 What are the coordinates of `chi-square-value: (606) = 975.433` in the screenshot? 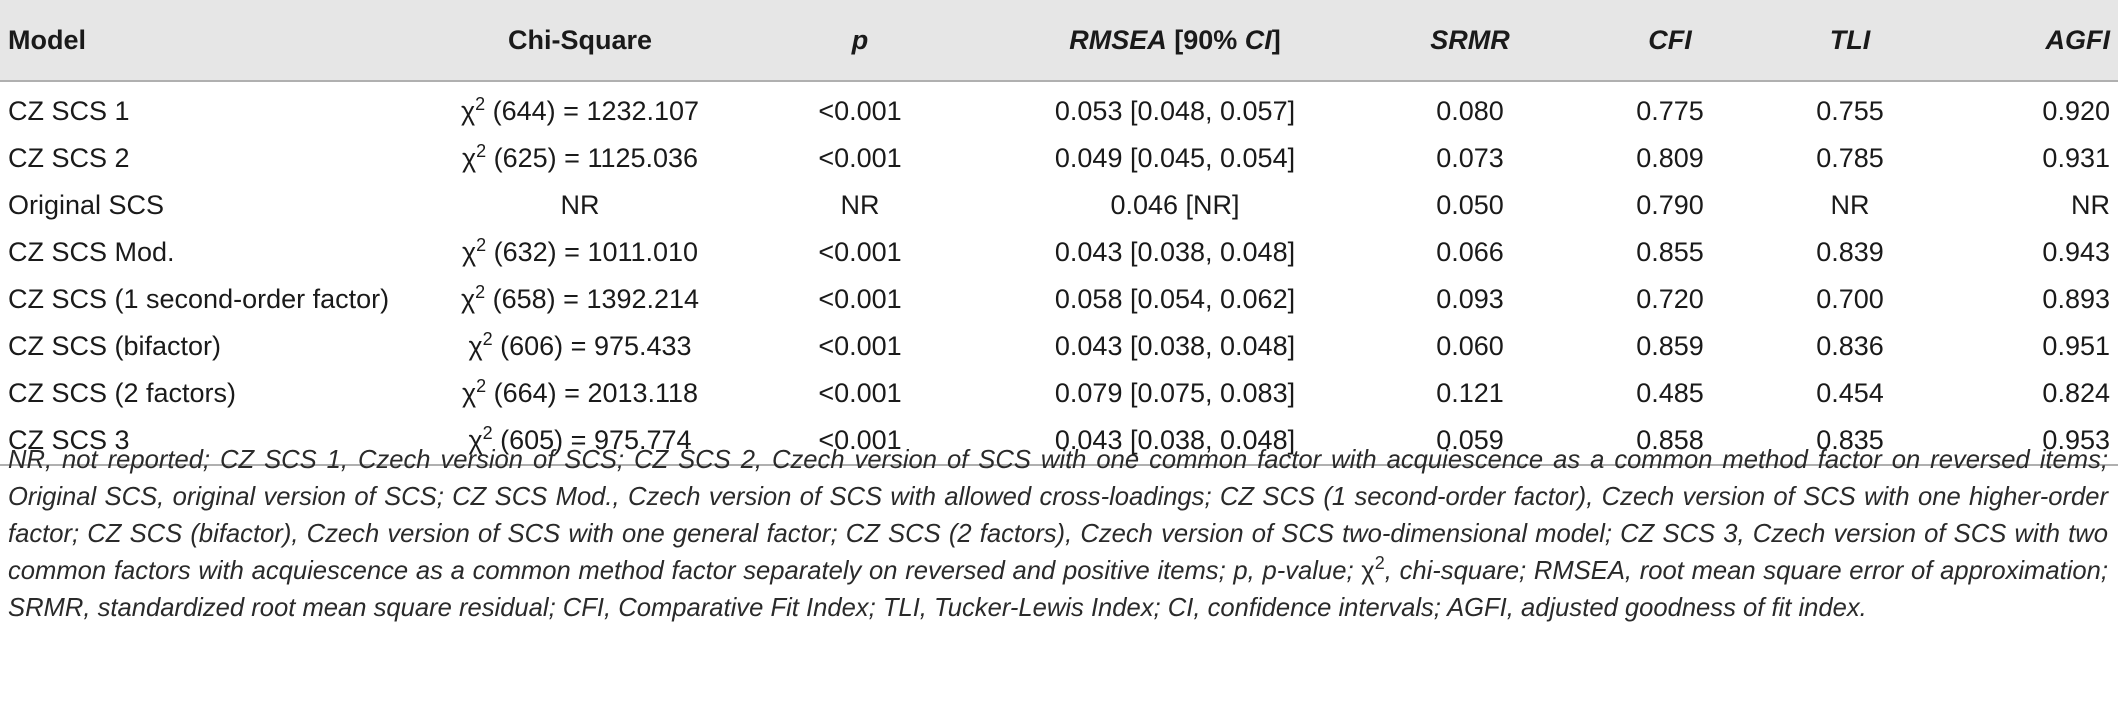 It's located at (592, 346).